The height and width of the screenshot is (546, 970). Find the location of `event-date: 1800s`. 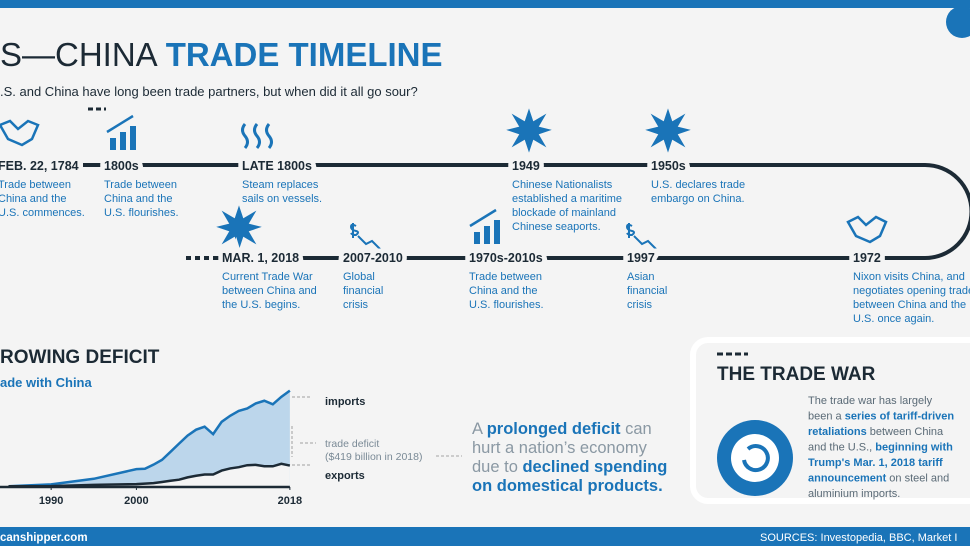

event-date: 1800s is located at coordinates (121, 166).